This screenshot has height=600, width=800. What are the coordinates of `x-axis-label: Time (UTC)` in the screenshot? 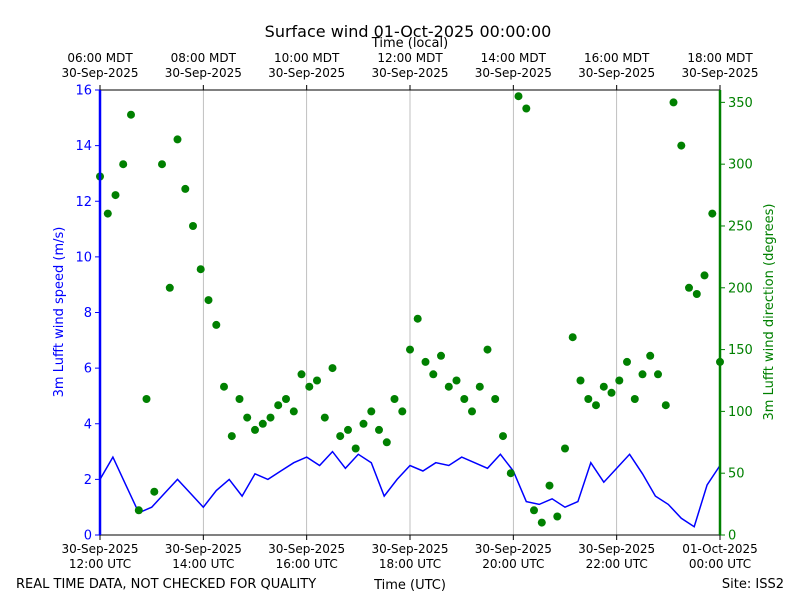 It's located at (409, 585).